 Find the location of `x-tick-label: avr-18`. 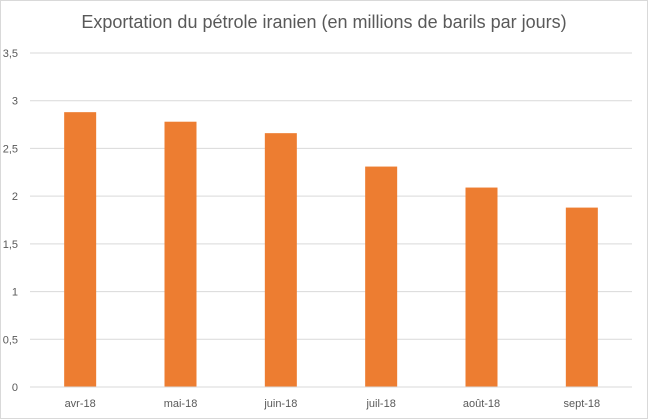

x-tick-label: avr-18 is located at coordinates (80, 404).